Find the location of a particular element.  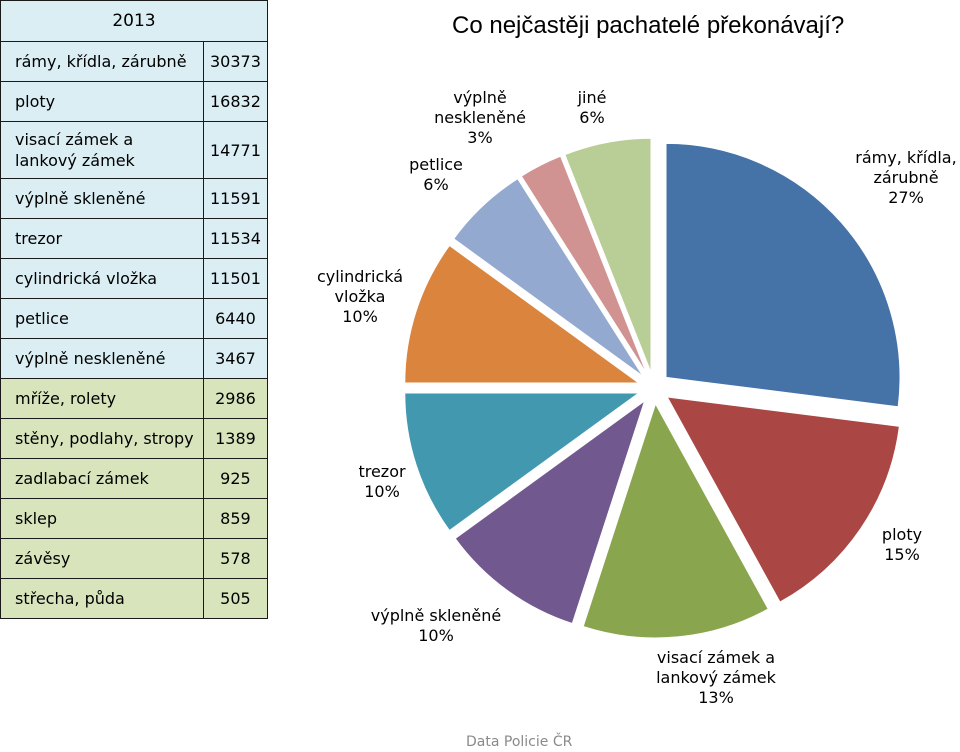

slice-label-name: trezor is located at coordinates (382, 471).